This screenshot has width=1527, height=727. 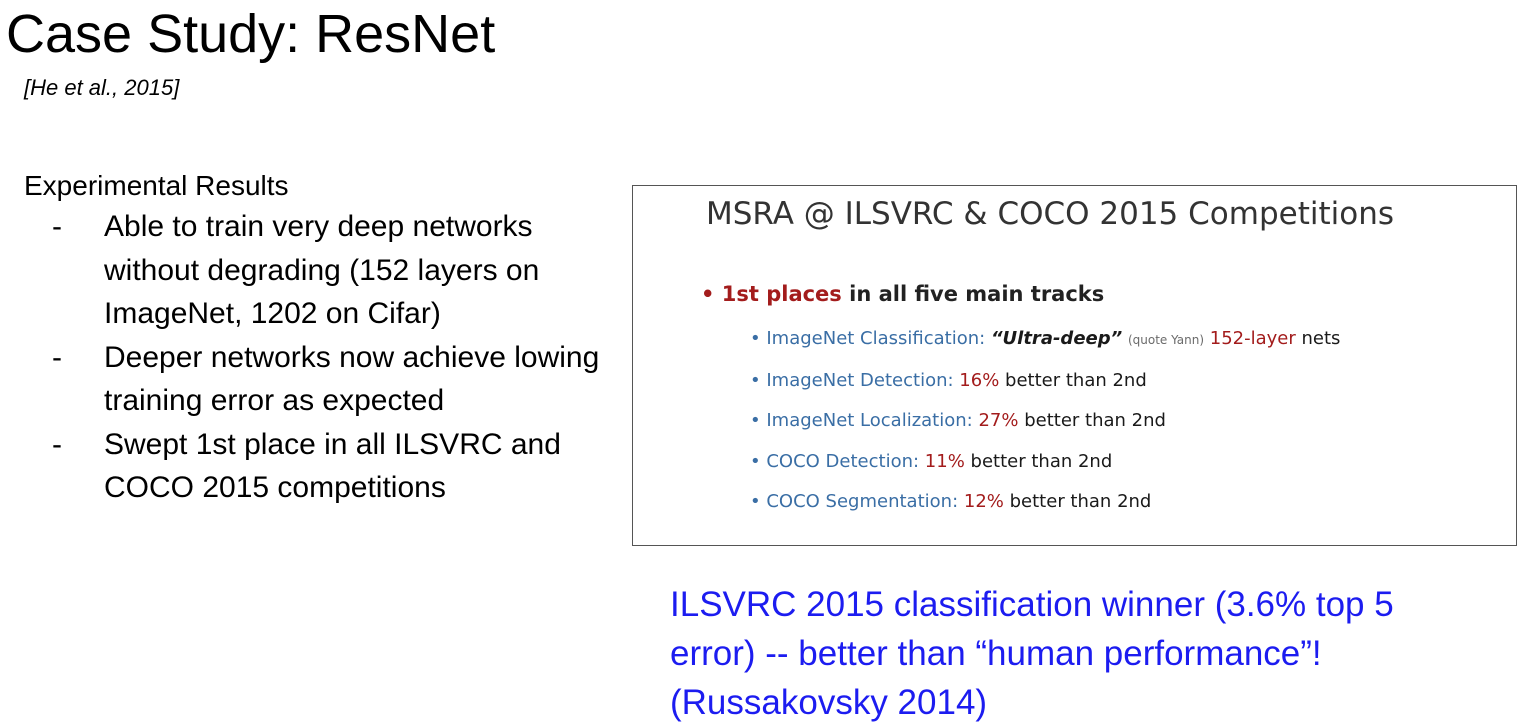 What do you see at coordinates (781, 294) in the screenshot?
I see `main-highlight: 1st places` at bounding box center [781, 294].